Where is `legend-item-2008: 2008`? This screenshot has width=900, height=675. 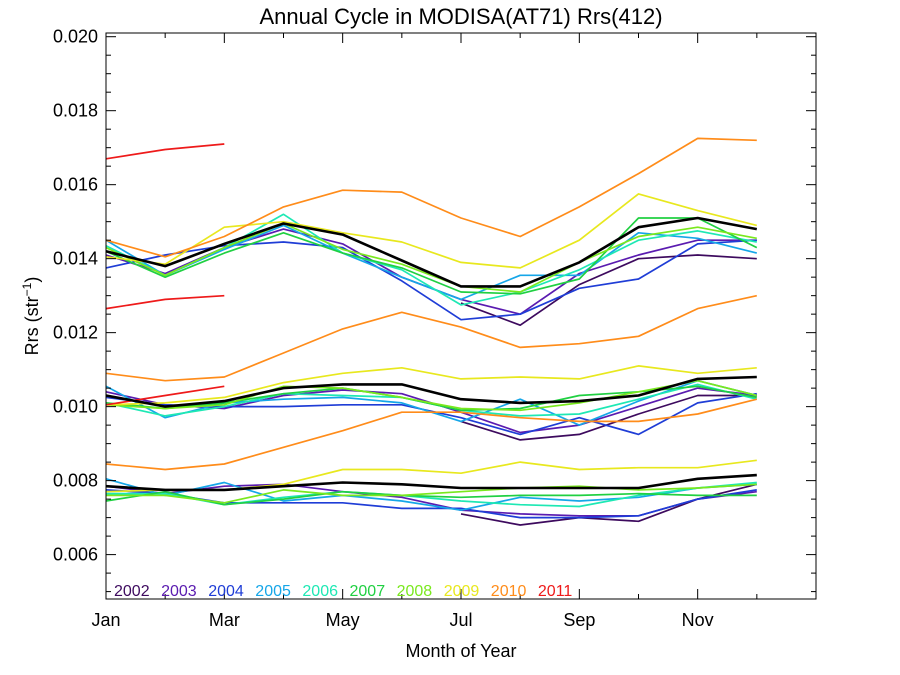 legend-item-2008: 2008 is located at coordinates (415, 591).